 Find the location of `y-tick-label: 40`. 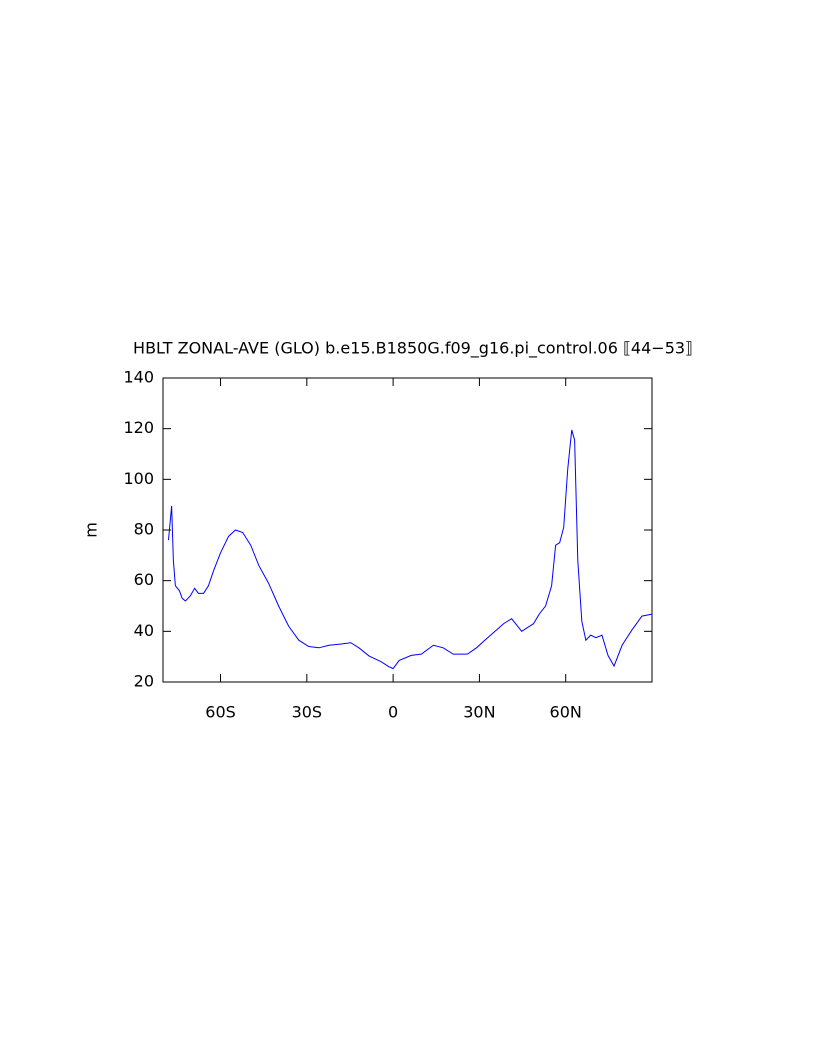

y-tick-label: 40 is located at coordinates (144, 630).